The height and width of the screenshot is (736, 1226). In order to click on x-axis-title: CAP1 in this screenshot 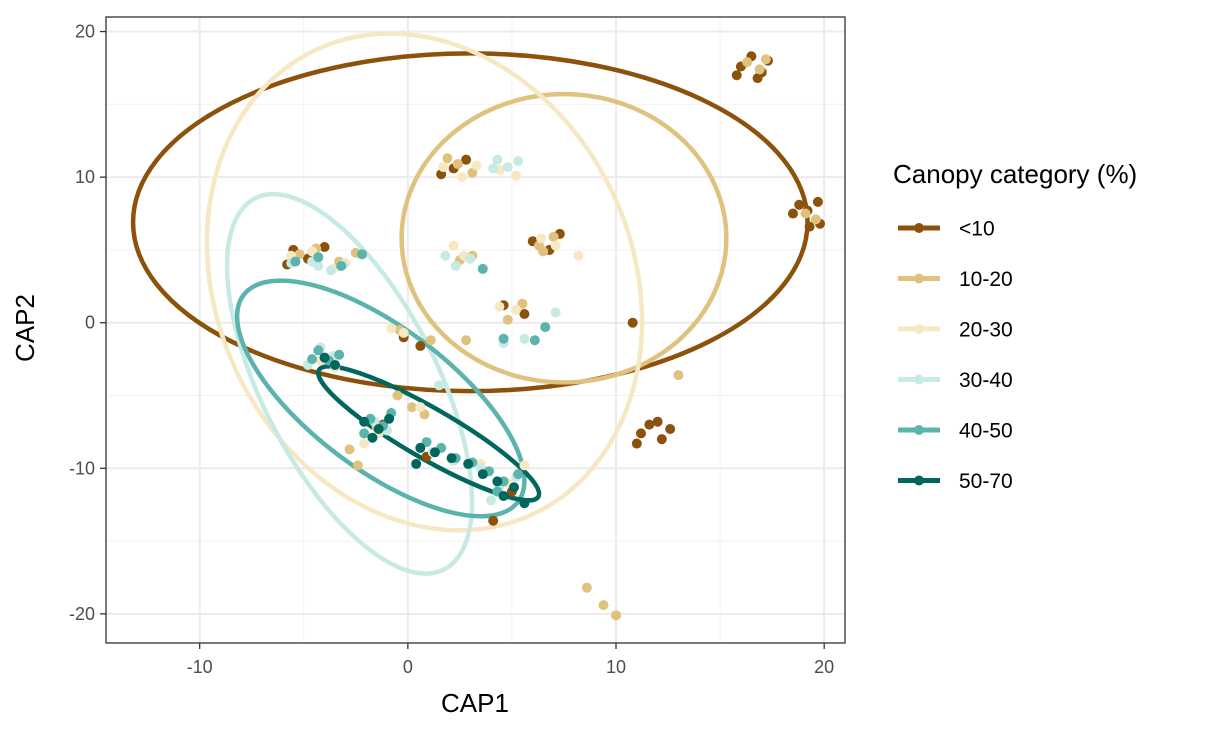, I will do `click(475, 703)`.